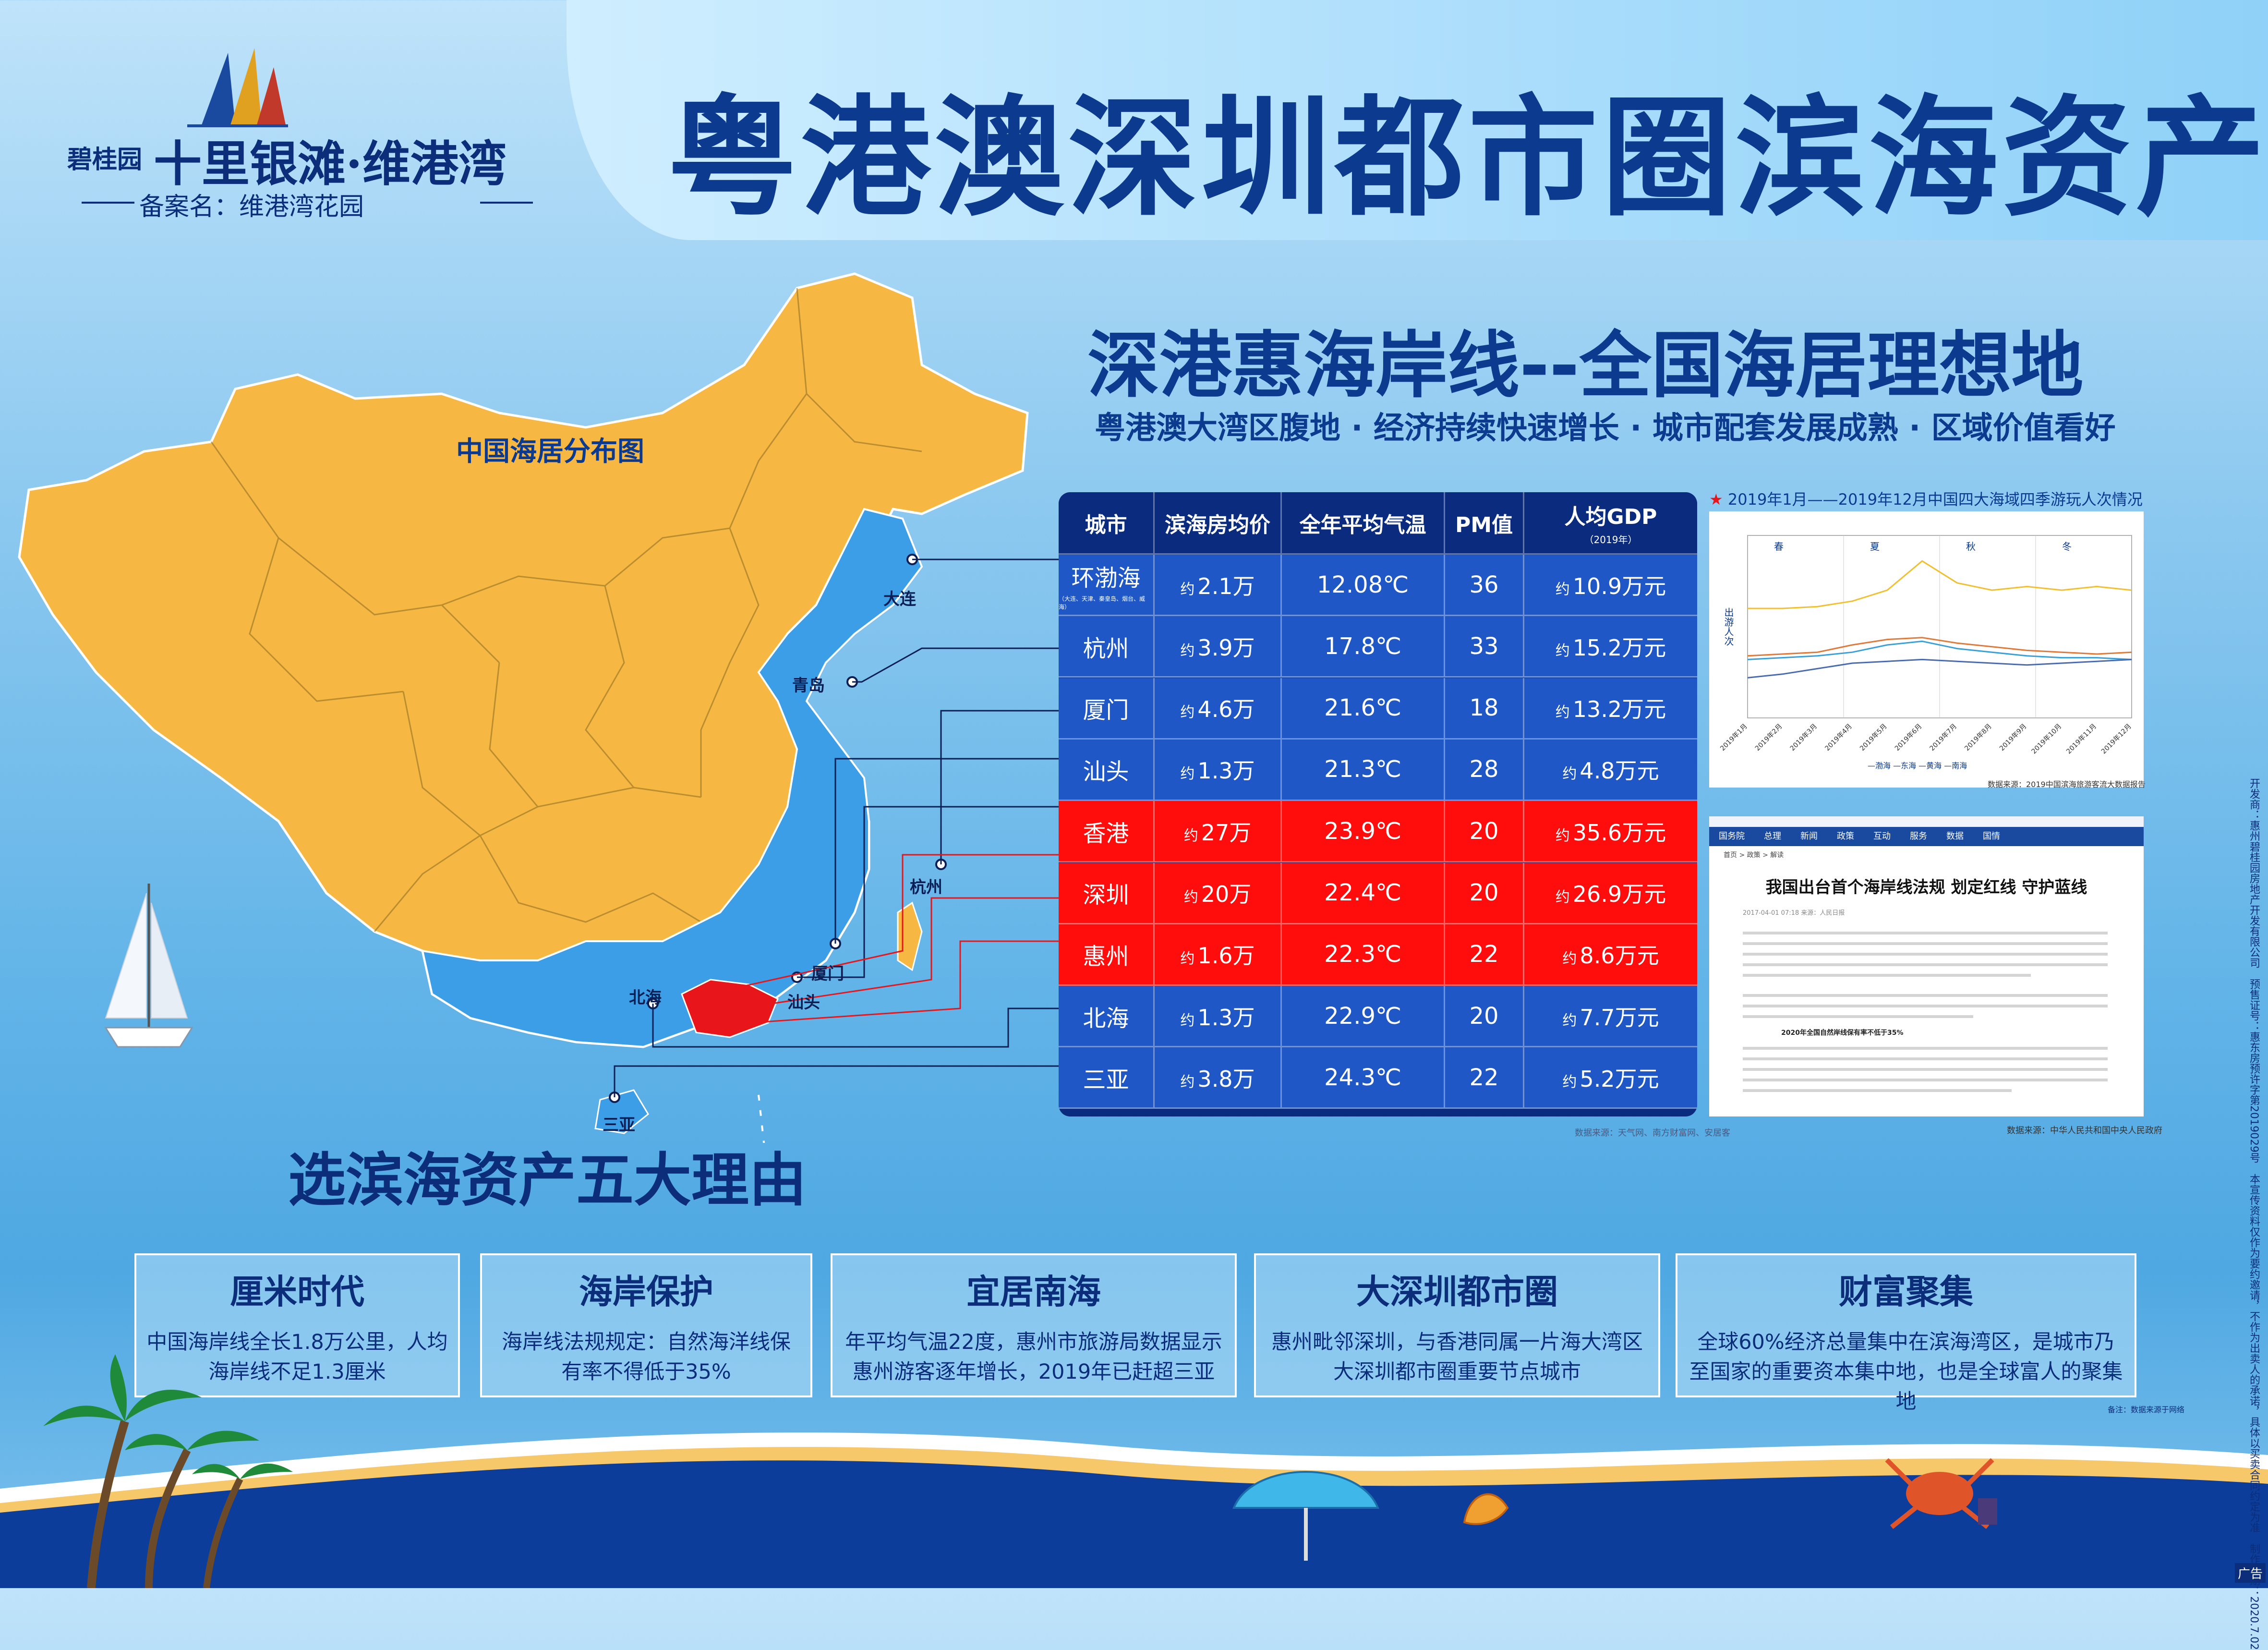 The width and height of the screenshot is (2268, 1650). Describe the element at coordinates (1485, 523) in the screenshot. I see `header-pm: PM值` at that location.